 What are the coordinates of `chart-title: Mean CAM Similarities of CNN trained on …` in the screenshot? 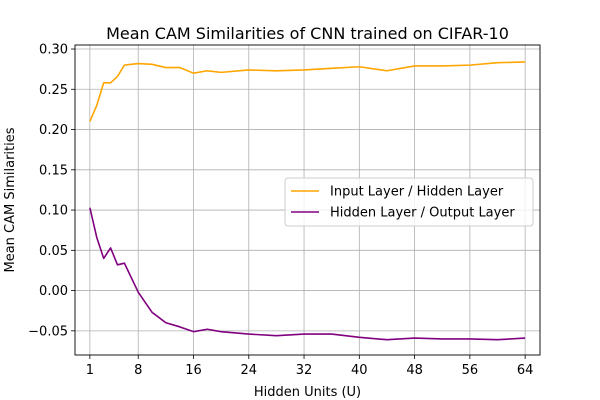 It's located at (307, 33).